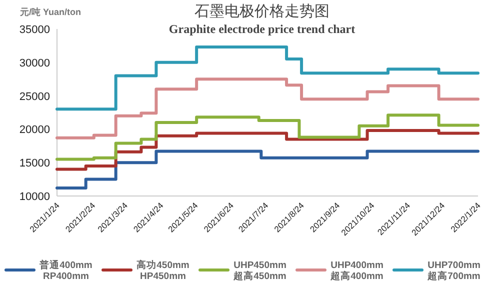 This screenshot has width=496, height=292. I want to click on chart-subtitle: Graphite electrode price trend chart, so click(262, 29).